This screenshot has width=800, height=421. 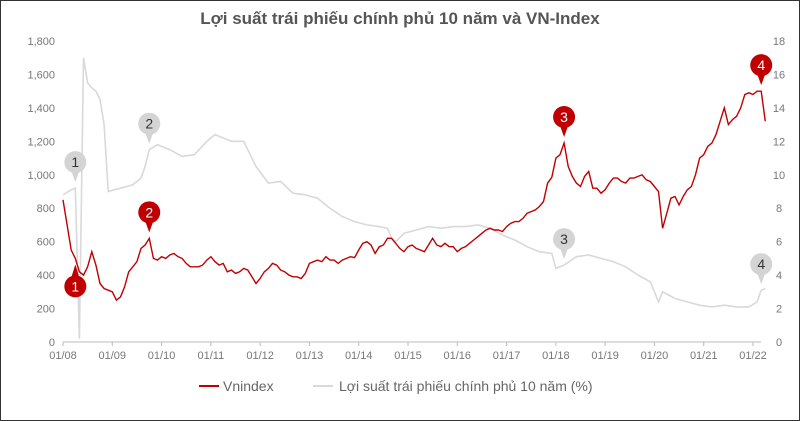 What do you see at coordinates (779, 142) in the screenshot?
I see `y-right-tick-label: 12` at bounding box center [779, 142].